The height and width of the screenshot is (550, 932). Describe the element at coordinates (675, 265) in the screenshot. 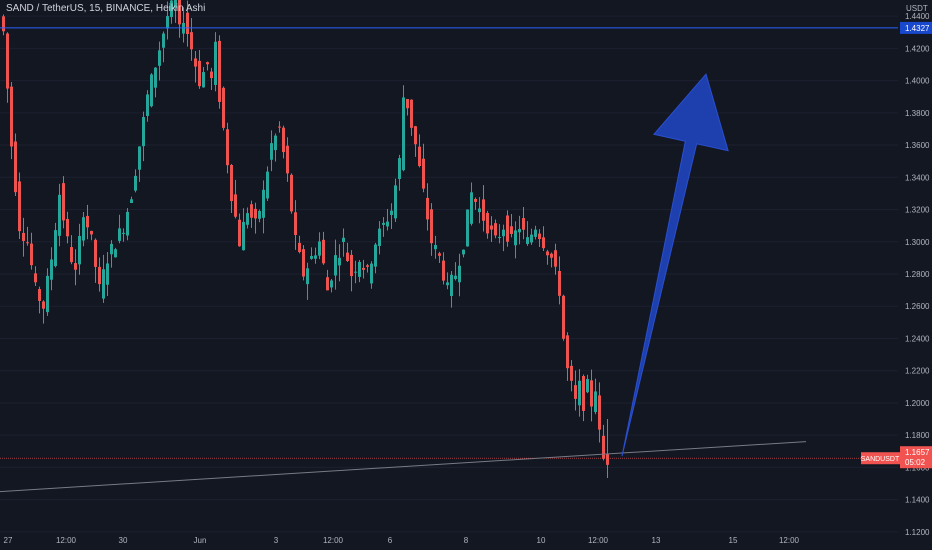

I see `arrow-up-annotation` at that location.